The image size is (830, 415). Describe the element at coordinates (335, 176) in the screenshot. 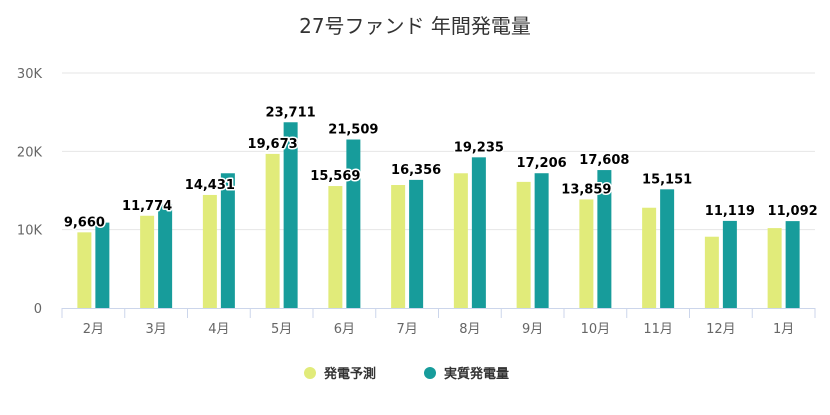

I see `data-label: 15,569` at that location.